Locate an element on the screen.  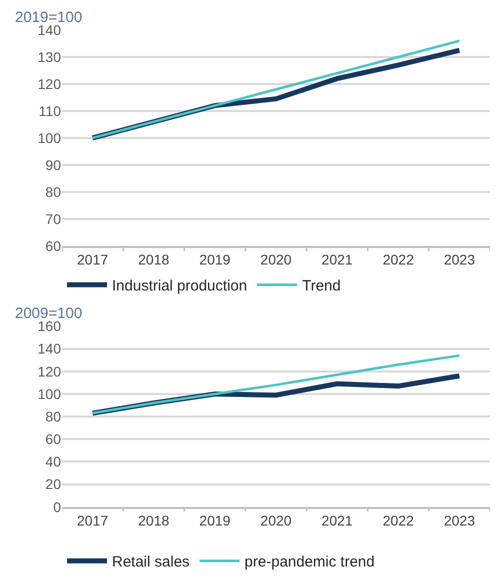
legend-label: pre-pandemic trend is located at coordinates (309, 562).